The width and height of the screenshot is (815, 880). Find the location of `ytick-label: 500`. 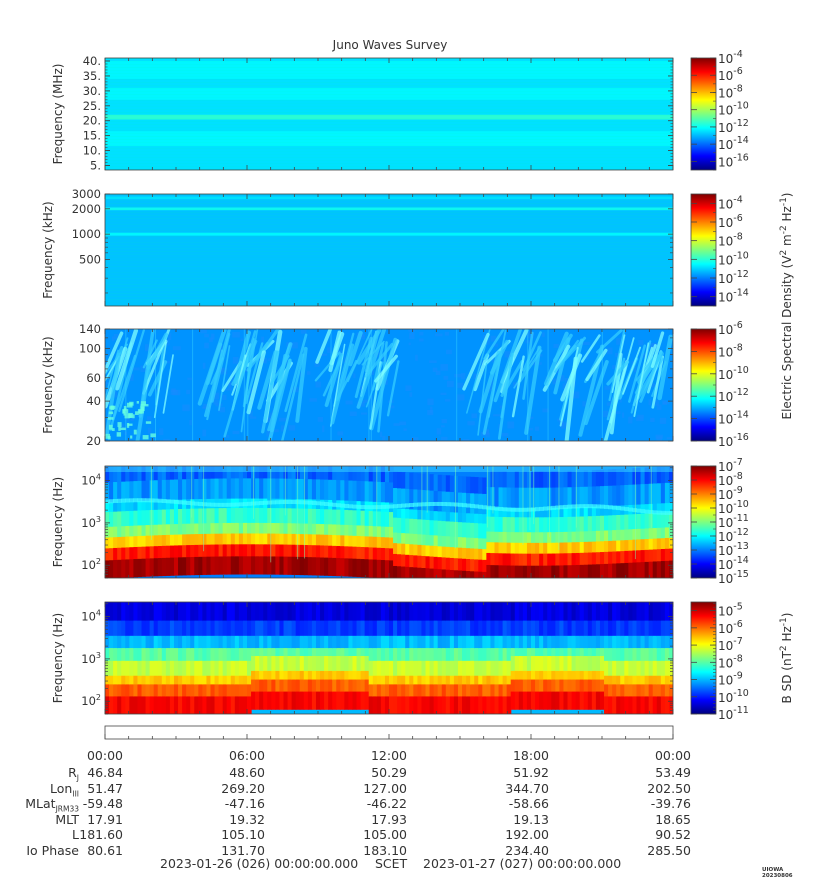

ytick-label: 500 is located at coordinates (90, 259).